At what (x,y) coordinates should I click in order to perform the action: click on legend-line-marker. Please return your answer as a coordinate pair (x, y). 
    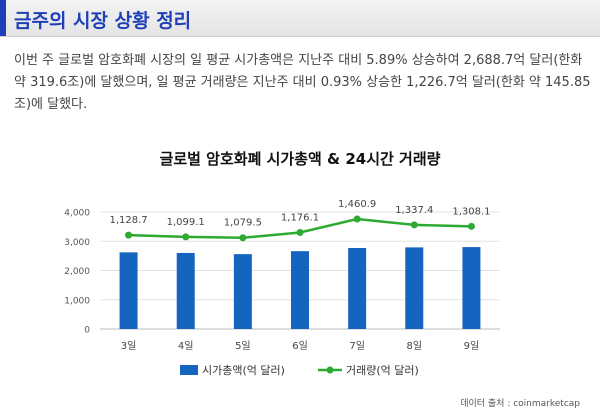
    Looking at the image, I should click on (330, 370).